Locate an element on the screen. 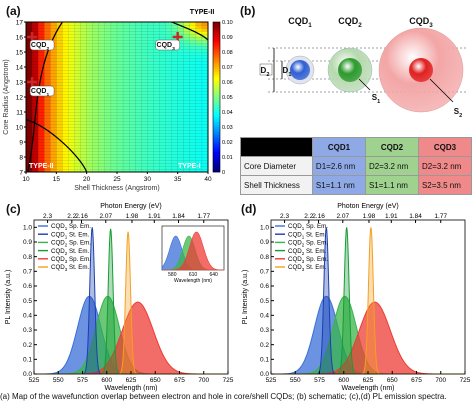  series-fill is located at coordinates (131, 338).